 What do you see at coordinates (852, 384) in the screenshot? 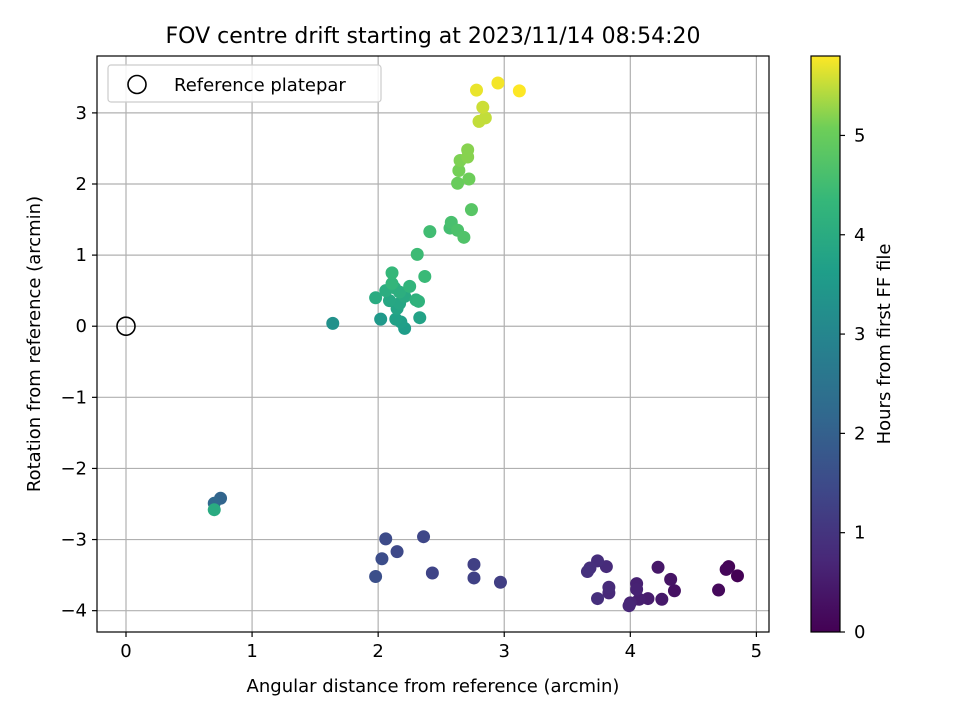
I see `colorbar-ticks: 0 1 2 3 4 5` at bounding box center [852, 384].